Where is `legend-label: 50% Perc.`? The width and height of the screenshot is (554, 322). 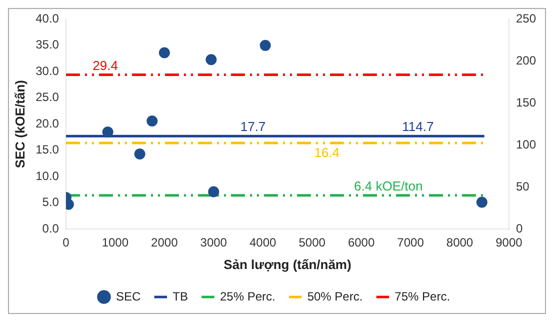 legend-label: 50% Perc. is located at coordinates (335, 296).